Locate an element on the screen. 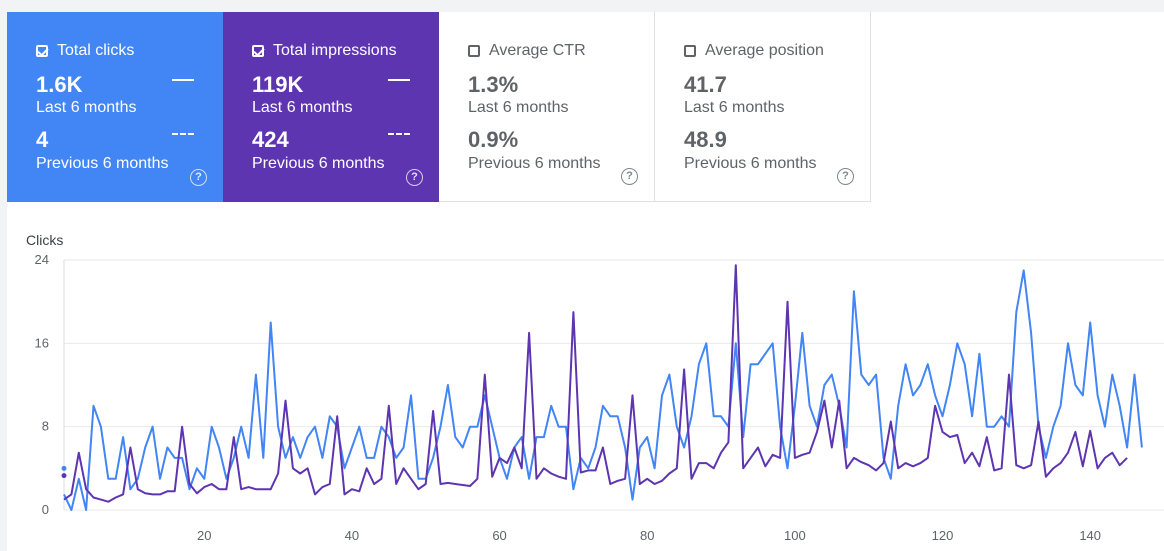 The height and width of the screenshot is (551, 1164). y-tick-label: 24 is located at coordinates (42, 259).